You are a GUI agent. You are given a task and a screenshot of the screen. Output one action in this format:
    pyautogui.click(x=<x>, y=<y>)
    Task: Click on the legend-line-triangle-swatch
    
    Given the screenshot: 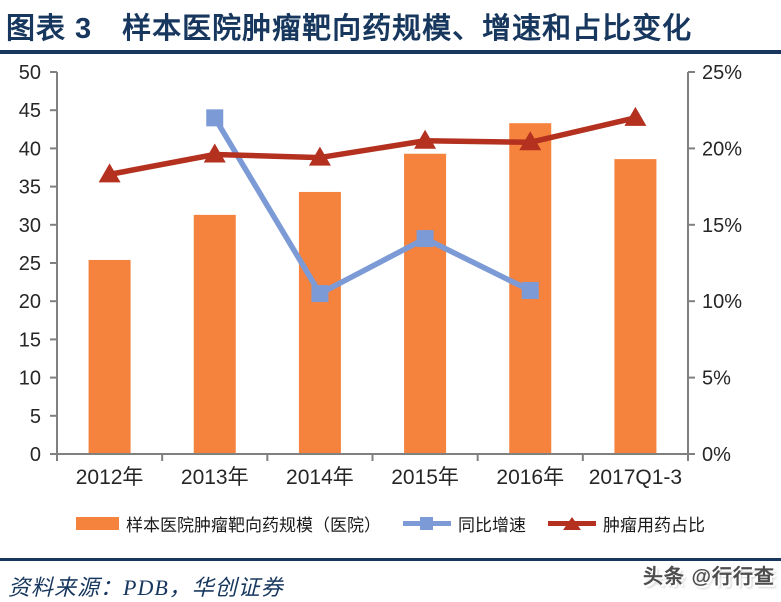 What is the action you would take?
    pyautogui.click(x=572, y=524)
    